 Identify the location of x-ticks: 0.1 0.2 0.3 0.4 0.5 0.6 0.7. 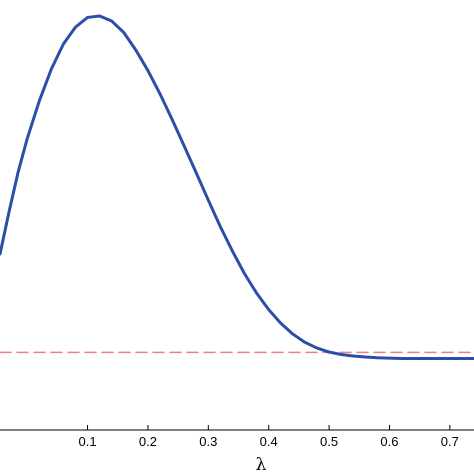
(269, 437).